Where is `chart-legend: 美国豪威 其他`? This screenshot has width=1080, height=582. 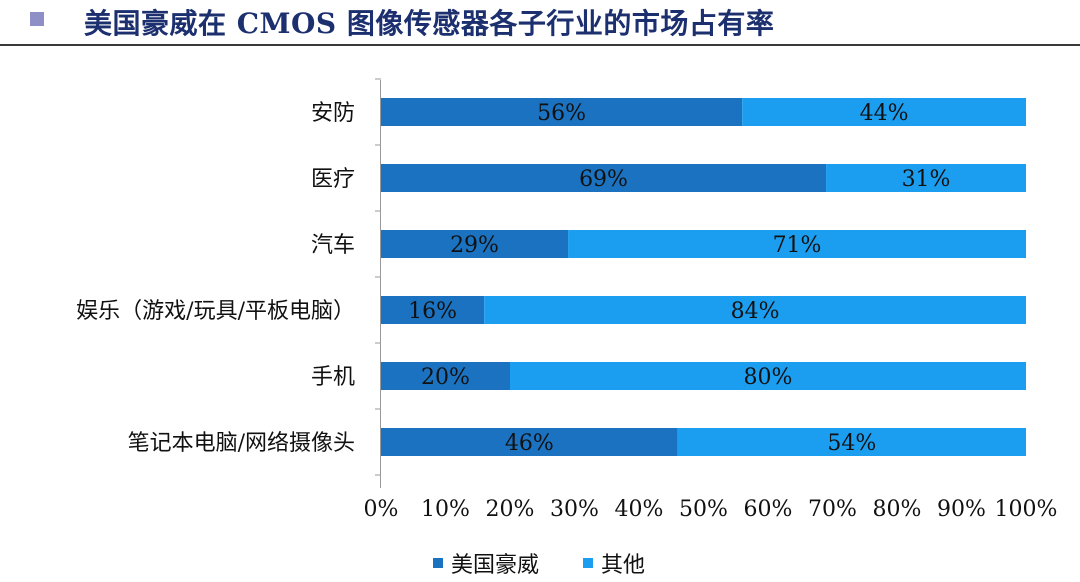
chart-legend: 美国豪威 其他 is located at coordinates (540, 563).